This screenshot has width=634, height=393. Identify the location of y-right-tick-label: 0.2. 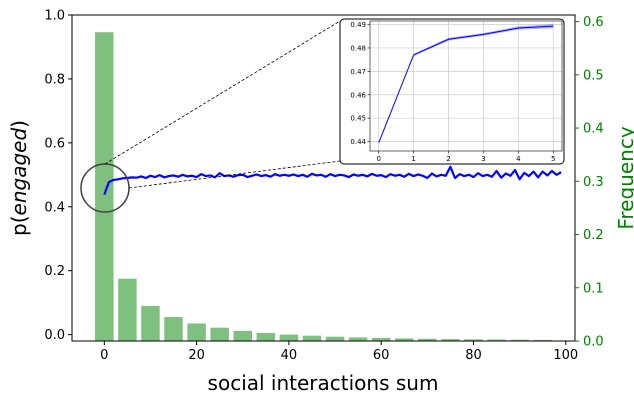
(593, 235).